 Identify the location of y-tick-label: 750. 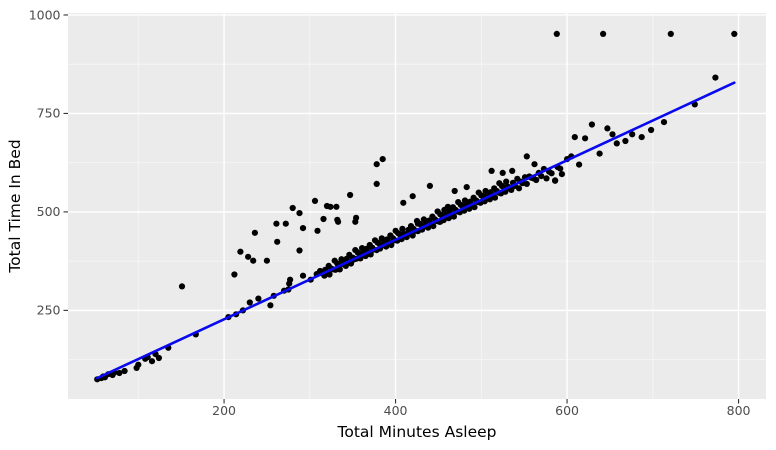
(49, 113).